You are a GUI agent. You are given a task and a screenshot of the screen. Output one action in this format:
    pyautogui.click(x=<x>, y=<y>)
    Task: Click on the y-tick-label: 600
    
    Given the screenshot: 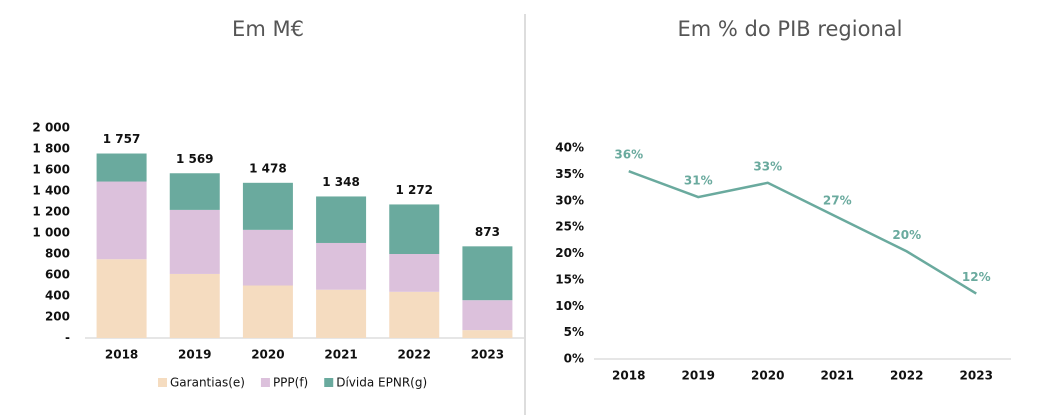 What is the action you would take?
    pyautogui.click(x=57, y=275)
    